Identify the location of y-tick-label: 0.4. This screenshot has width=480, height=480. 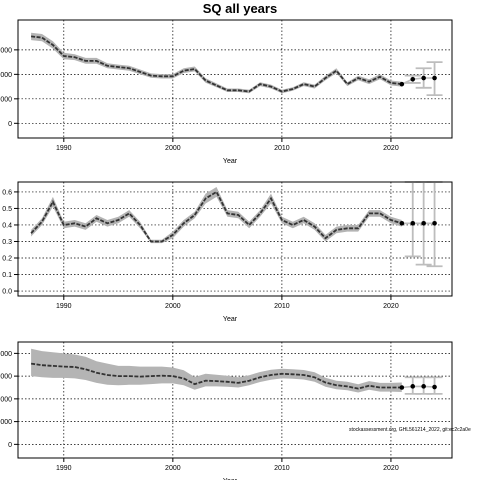
(7, 225).